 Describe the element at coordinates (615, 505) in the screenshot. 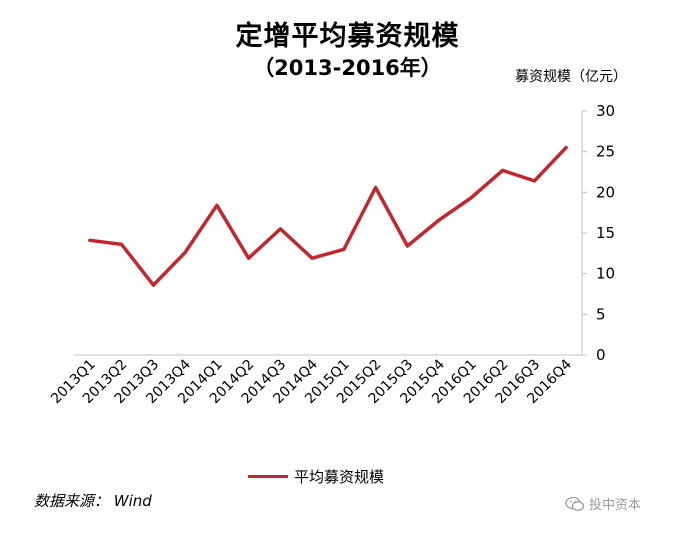

I see `watermark-text: 投中资本` at that location.